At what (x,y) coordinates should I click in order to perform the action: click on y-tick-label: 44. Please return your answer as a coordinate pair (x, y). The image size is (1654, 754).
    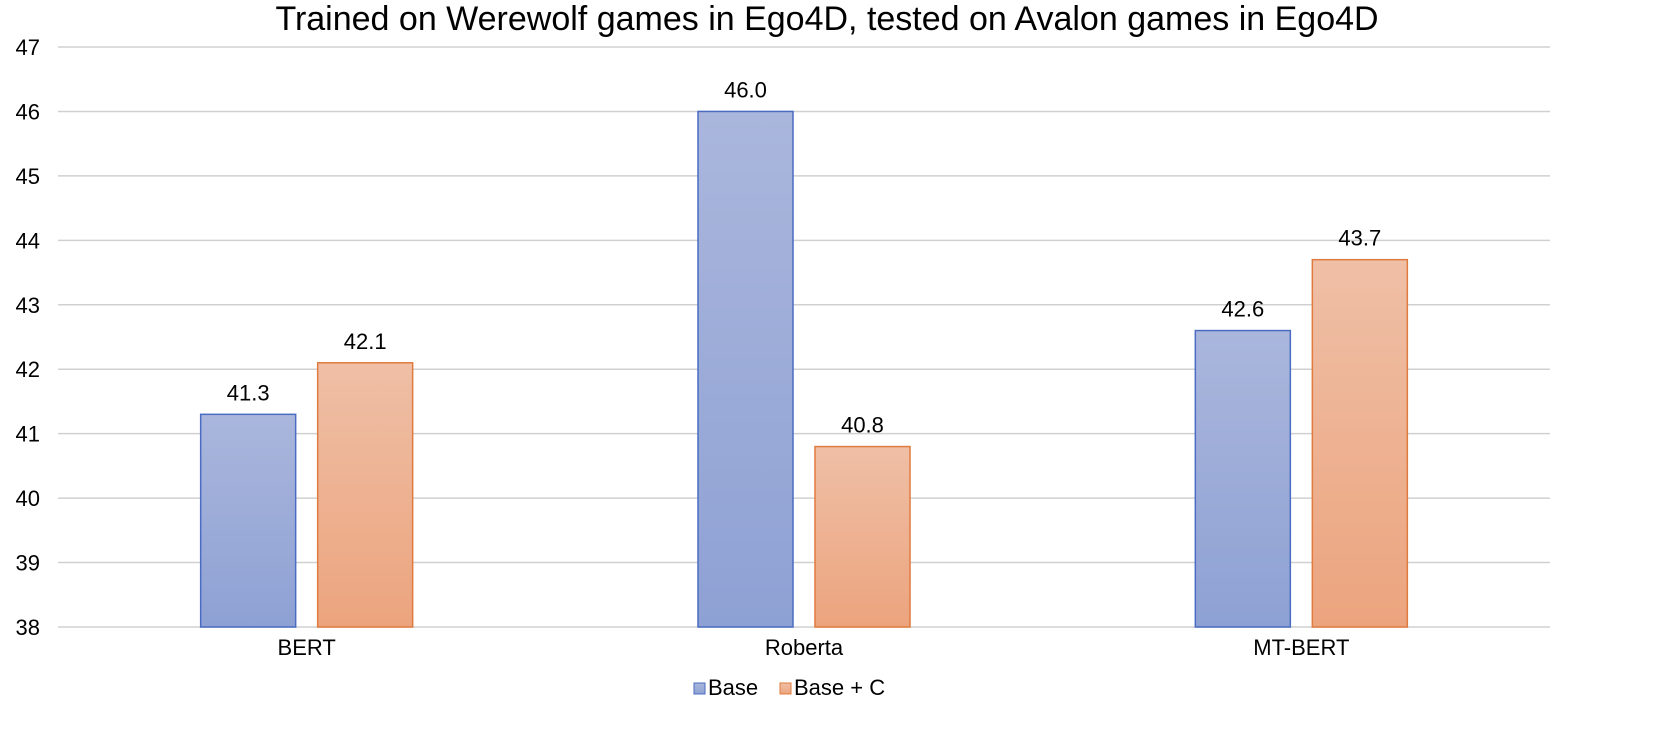
    Looking at the image, I should click on (28, 240).